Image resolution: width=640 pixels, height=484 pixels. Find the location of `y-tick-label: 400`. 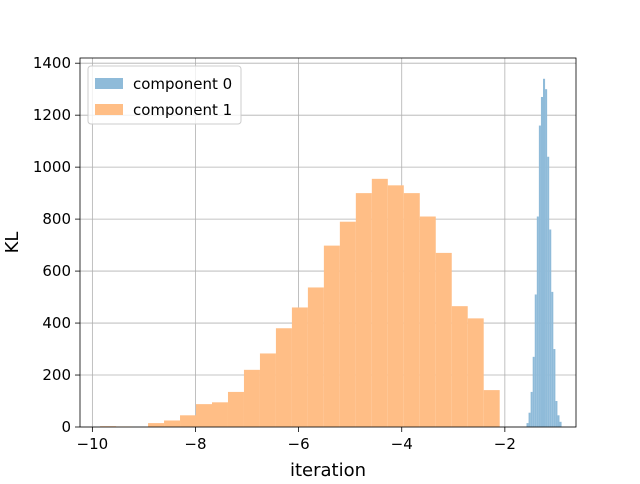

y-tick-label: 400 is located at coordinates (56, 323).